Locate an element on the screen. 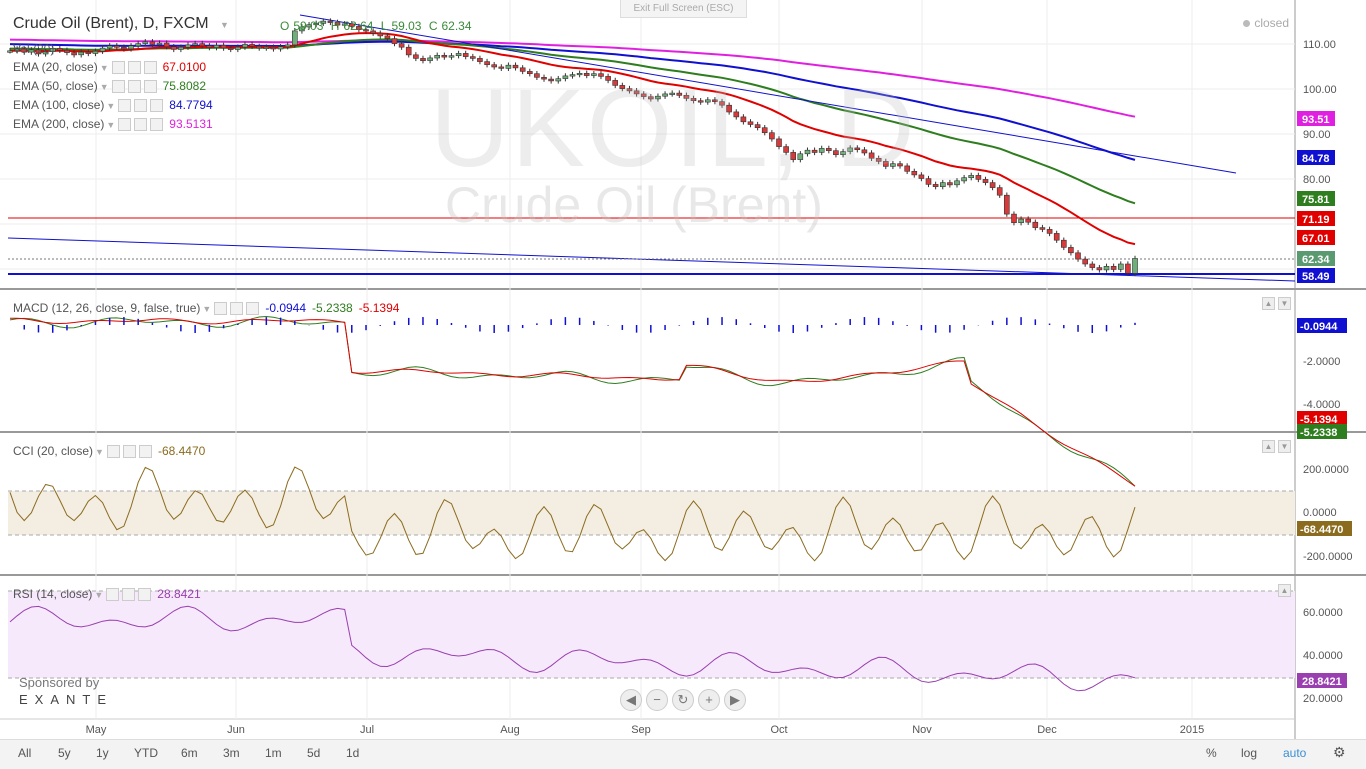  macd-tag is located at coordinates (1322, 325).